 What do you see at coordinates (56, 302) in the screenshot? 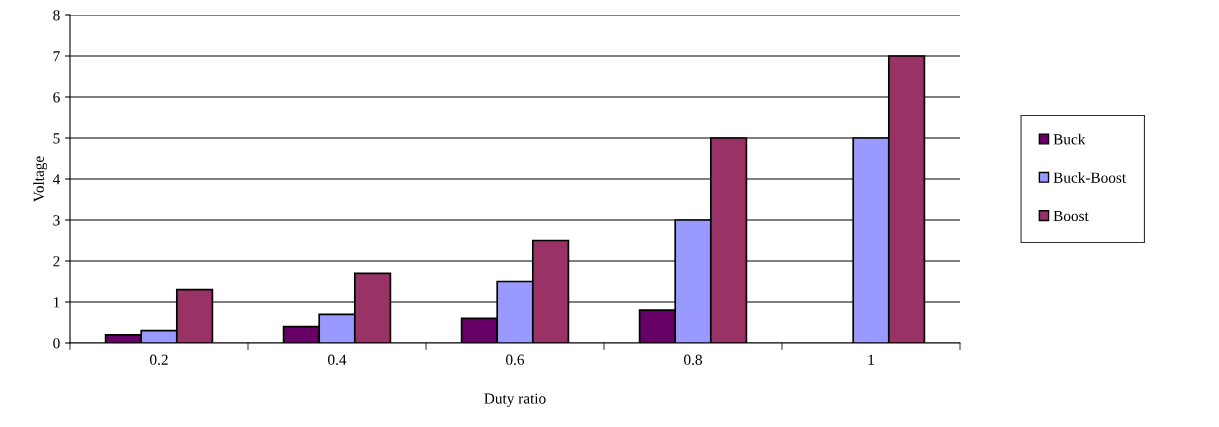
I see `y-tick-label: 1` at bounding box center [56, 302].